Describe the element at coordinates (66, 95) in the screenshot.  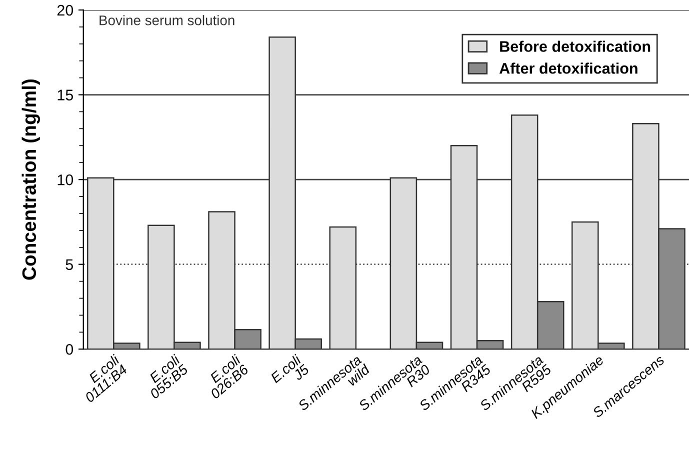
I see `y-tick-label: 15` at that location.